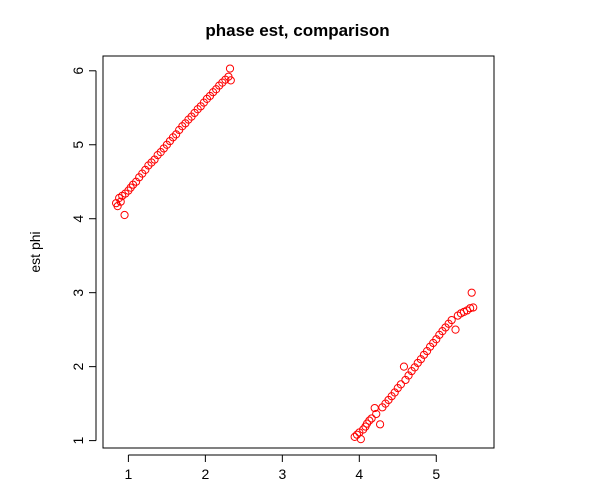  I want to click on x-tick-label: 4, so click(359, 474).